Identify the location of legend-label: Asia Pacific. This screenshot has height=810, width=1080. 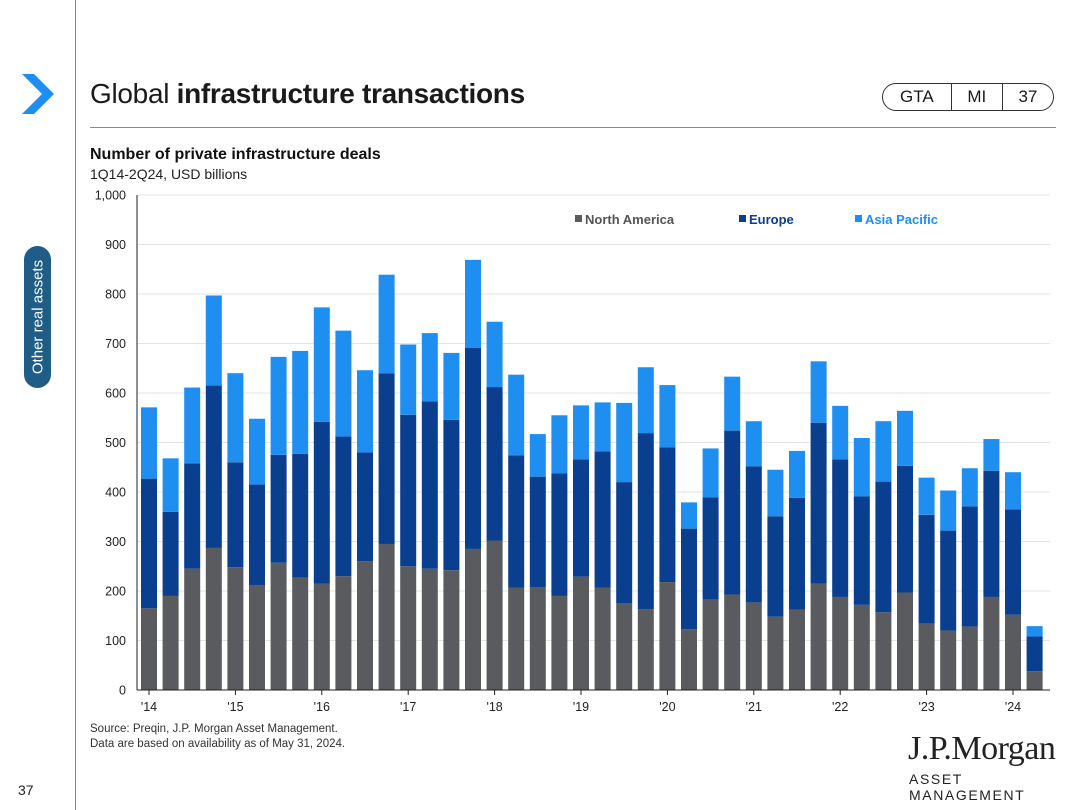
(901, 219).